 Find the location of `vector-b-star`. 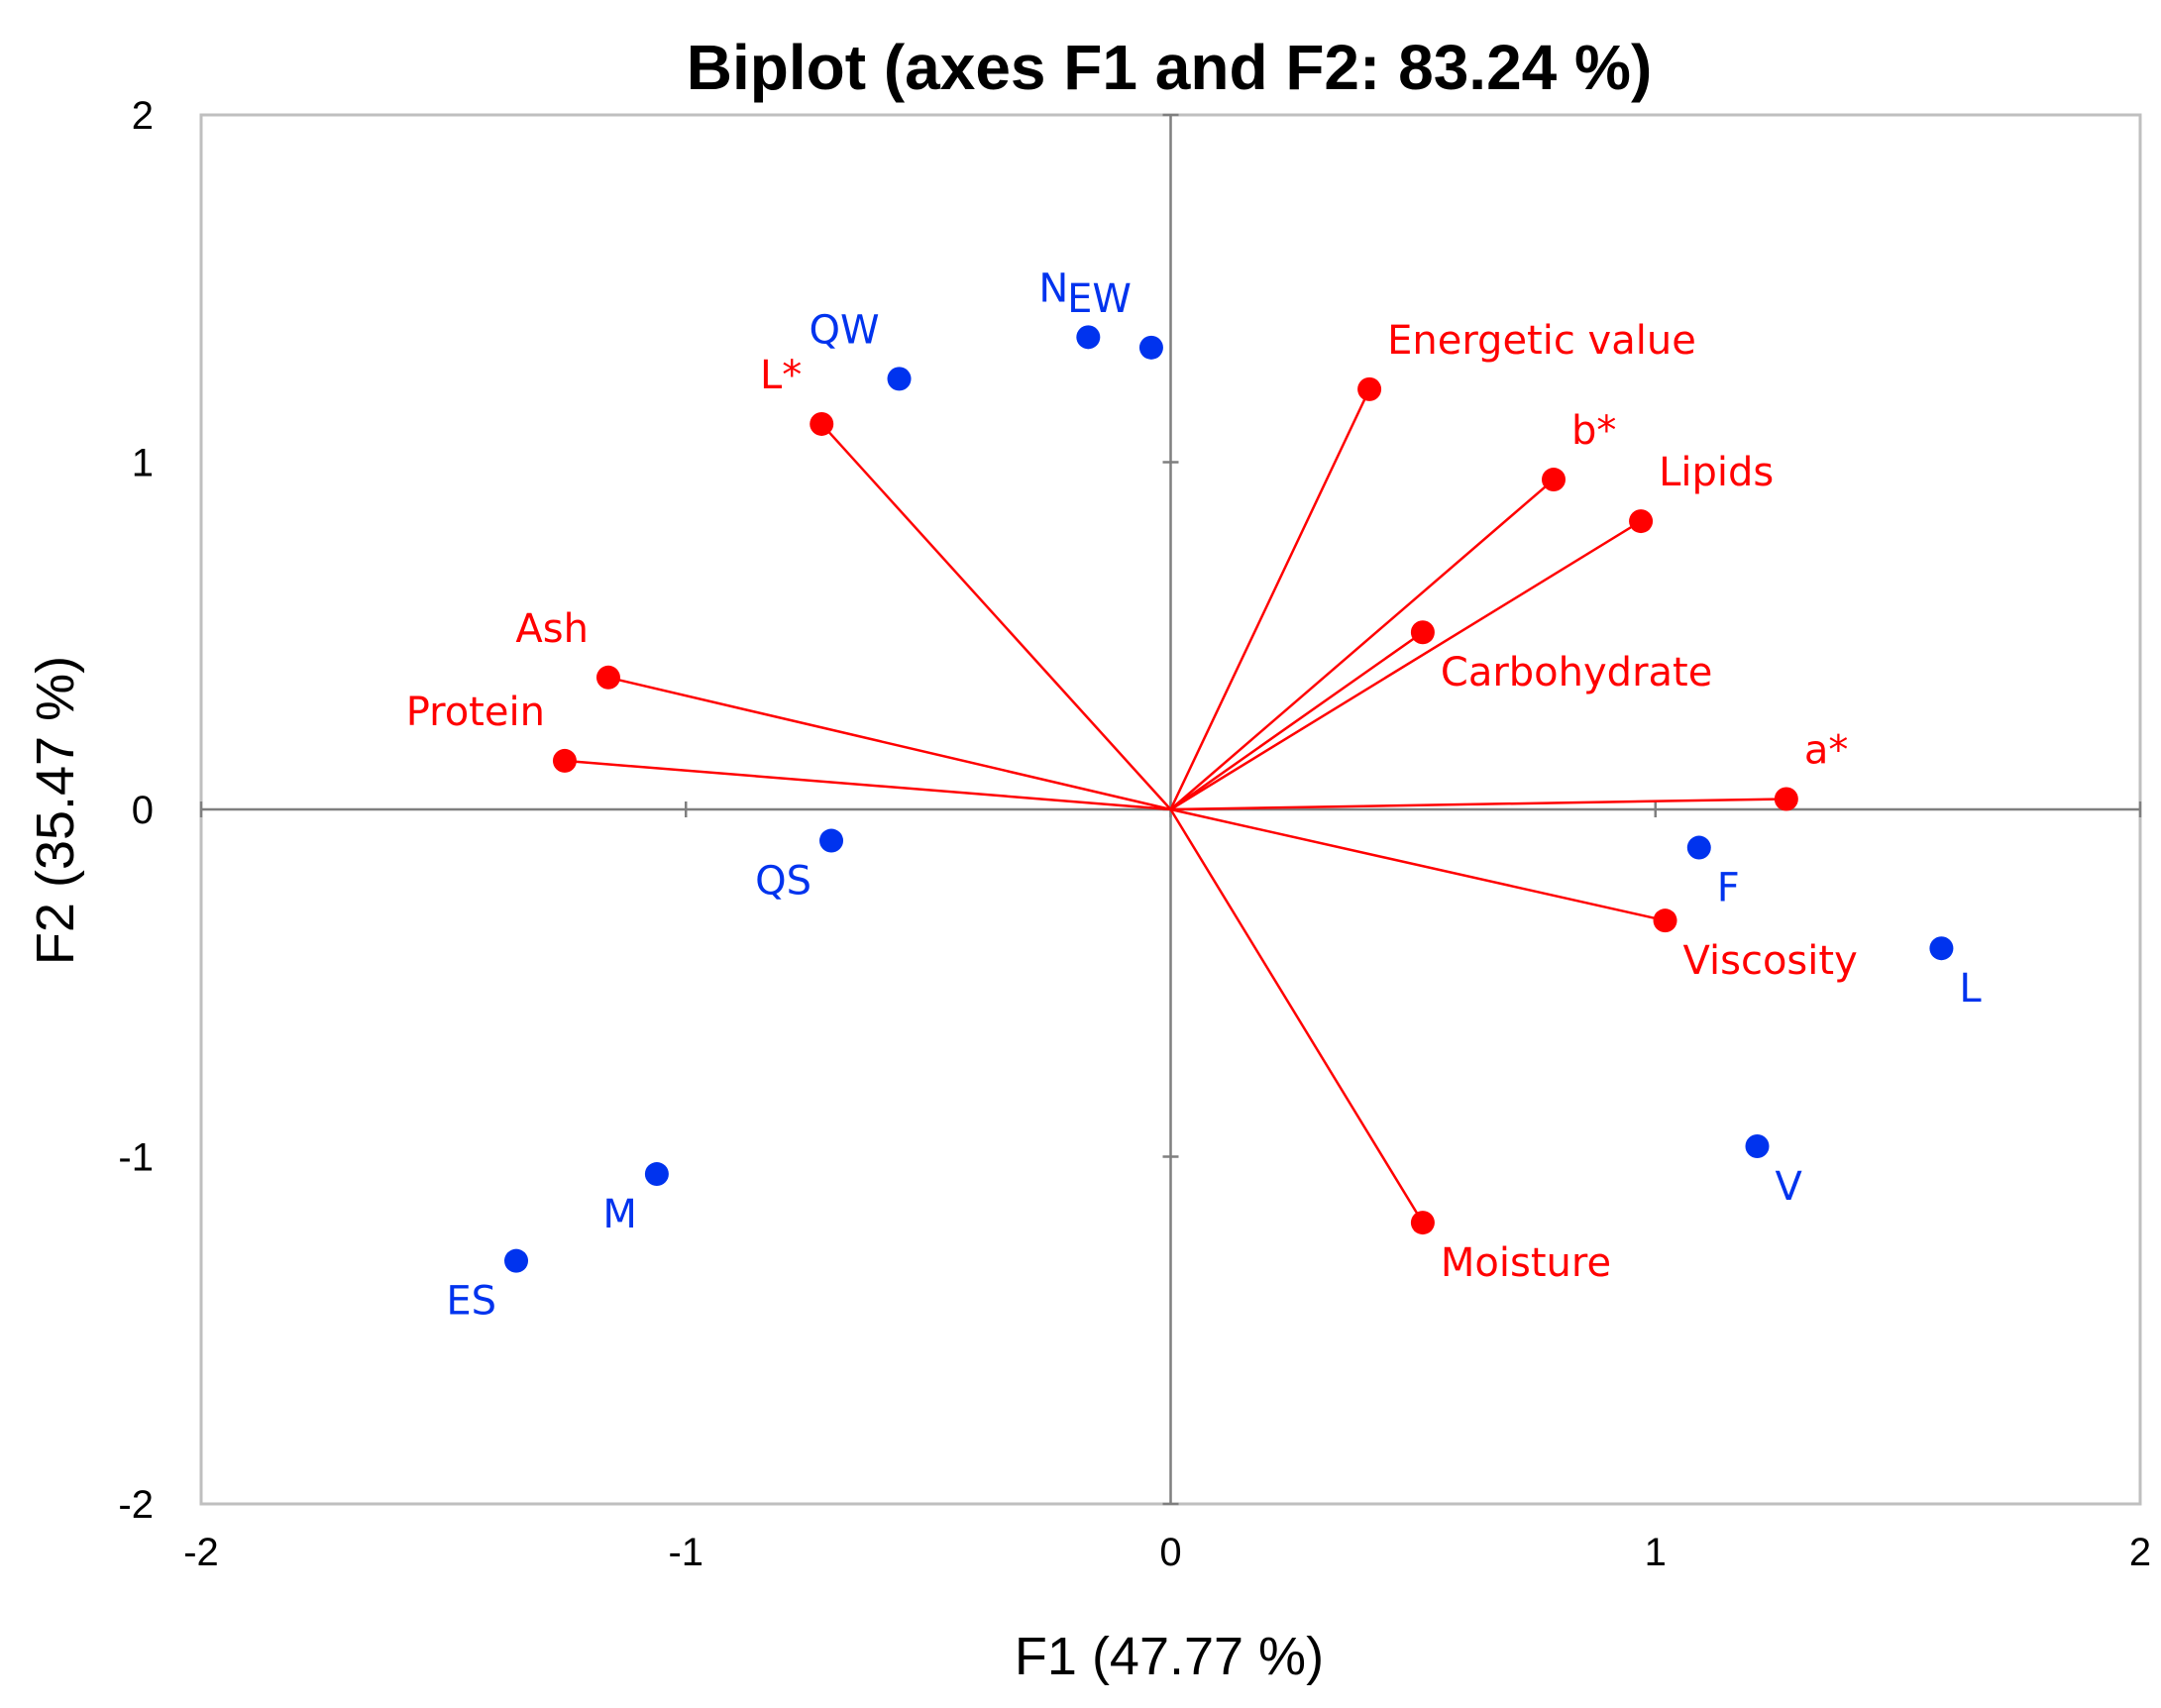

vector-b-star is located at coordinates (1362, 644).